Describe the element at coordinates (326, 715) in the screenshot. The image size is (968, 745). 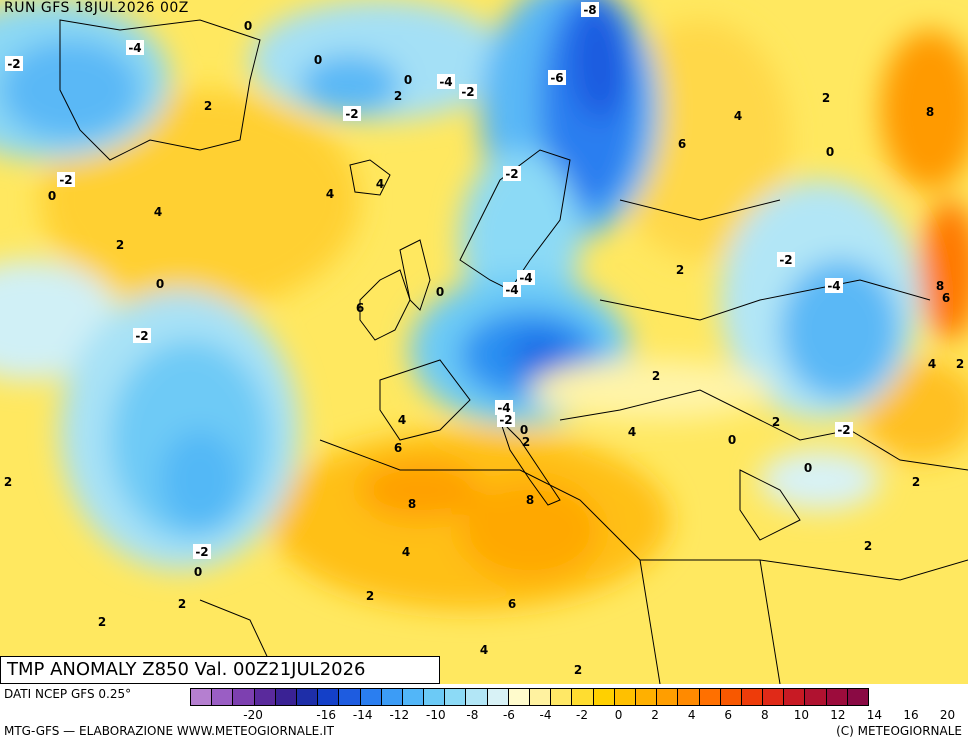
I see `colorbar-tick-label: -16` at that location.